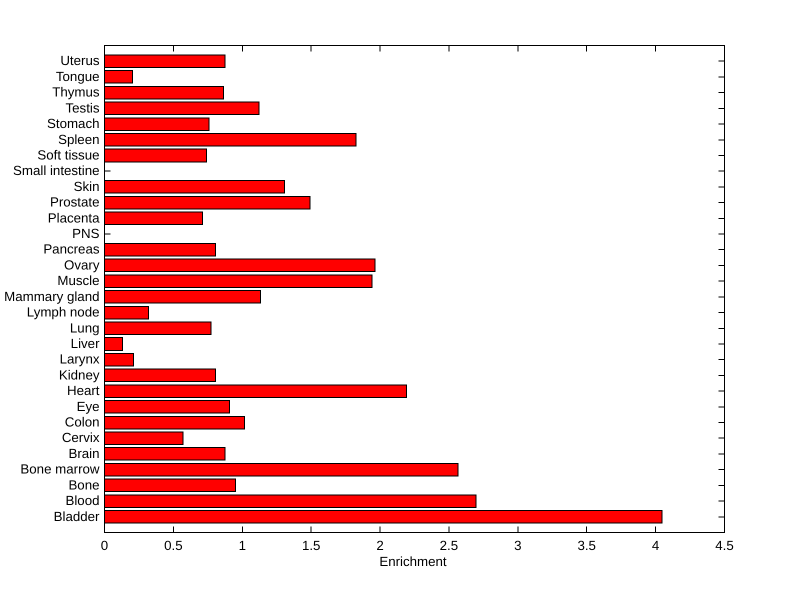  I want to click on svg-text: Bone marrow, so click(59, 469).